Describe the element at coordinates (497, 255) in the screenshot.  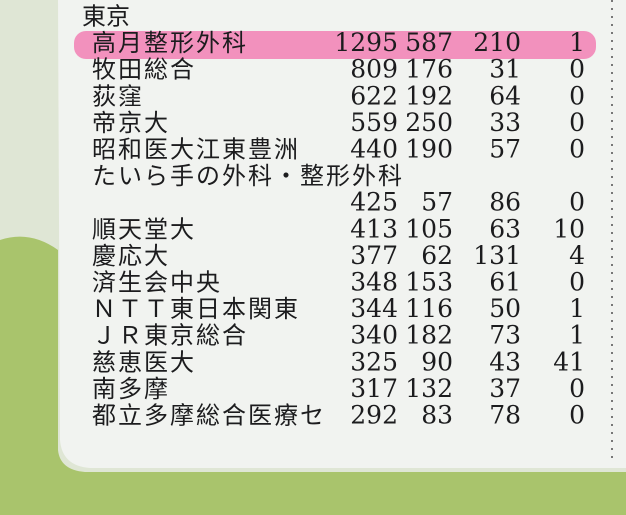
I see `row-value: 131` at that location.